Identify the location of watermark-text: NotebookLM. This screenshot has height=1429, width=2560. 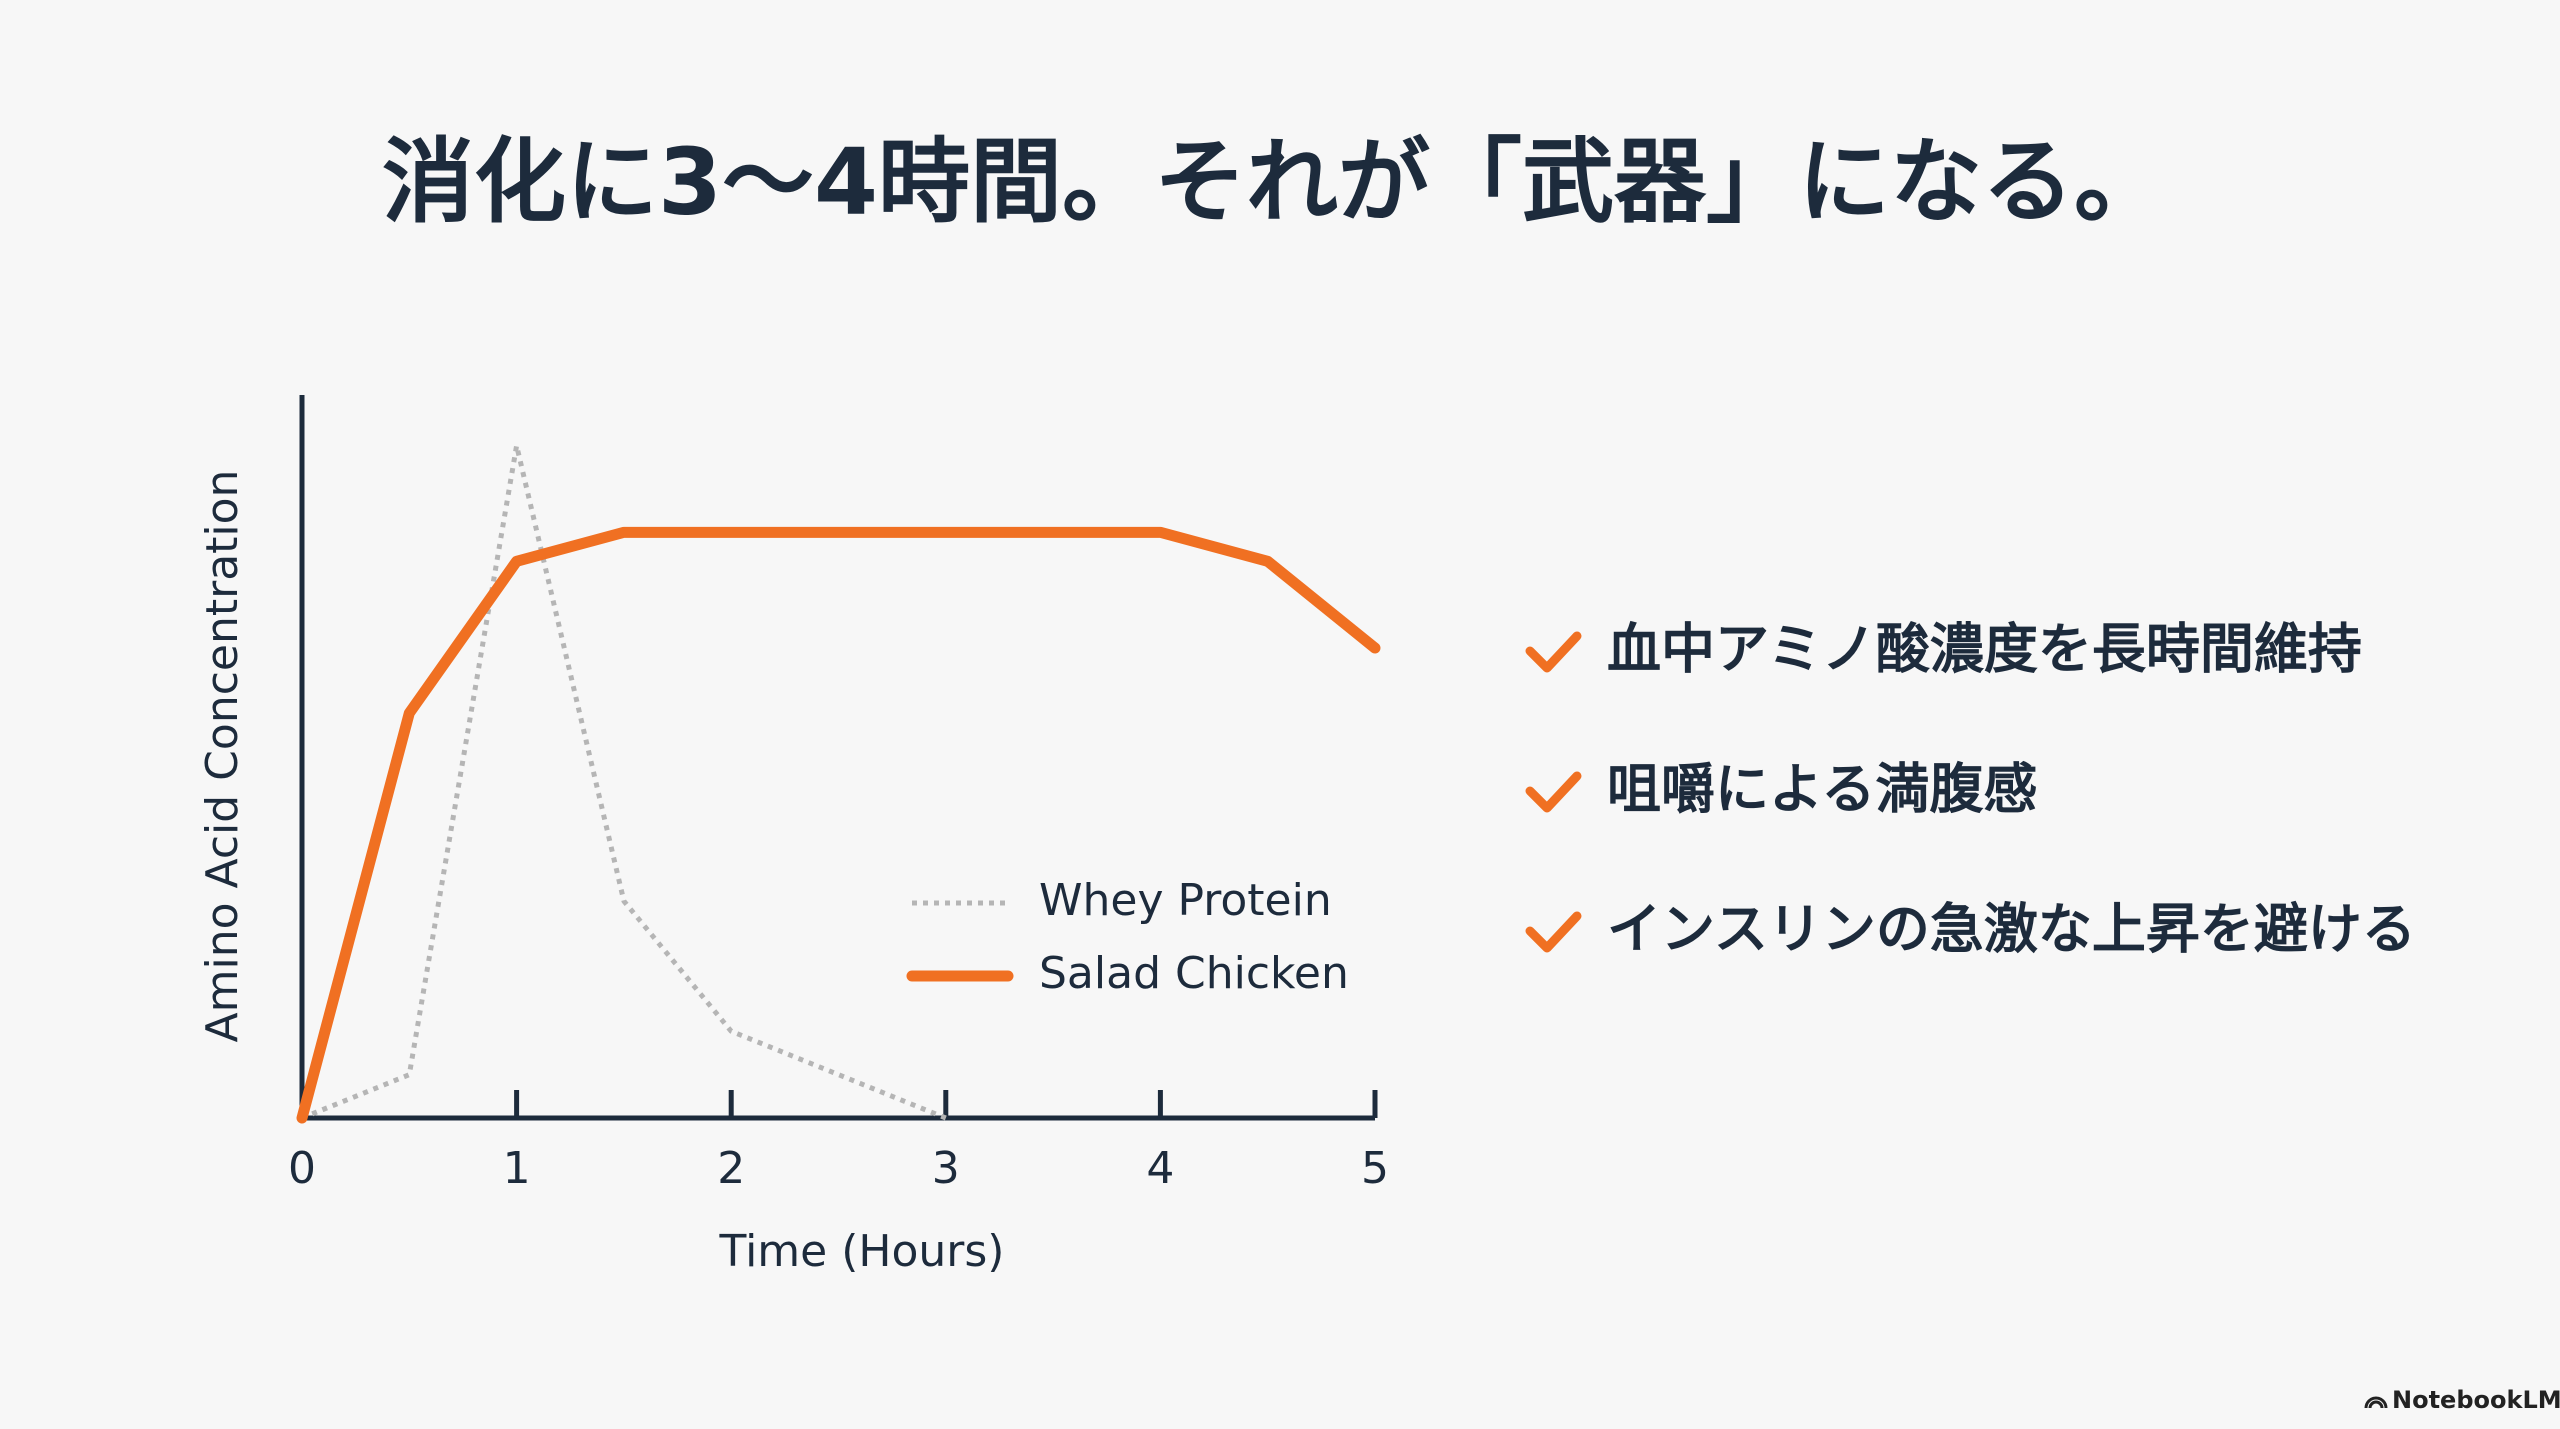
(2476, 1400).